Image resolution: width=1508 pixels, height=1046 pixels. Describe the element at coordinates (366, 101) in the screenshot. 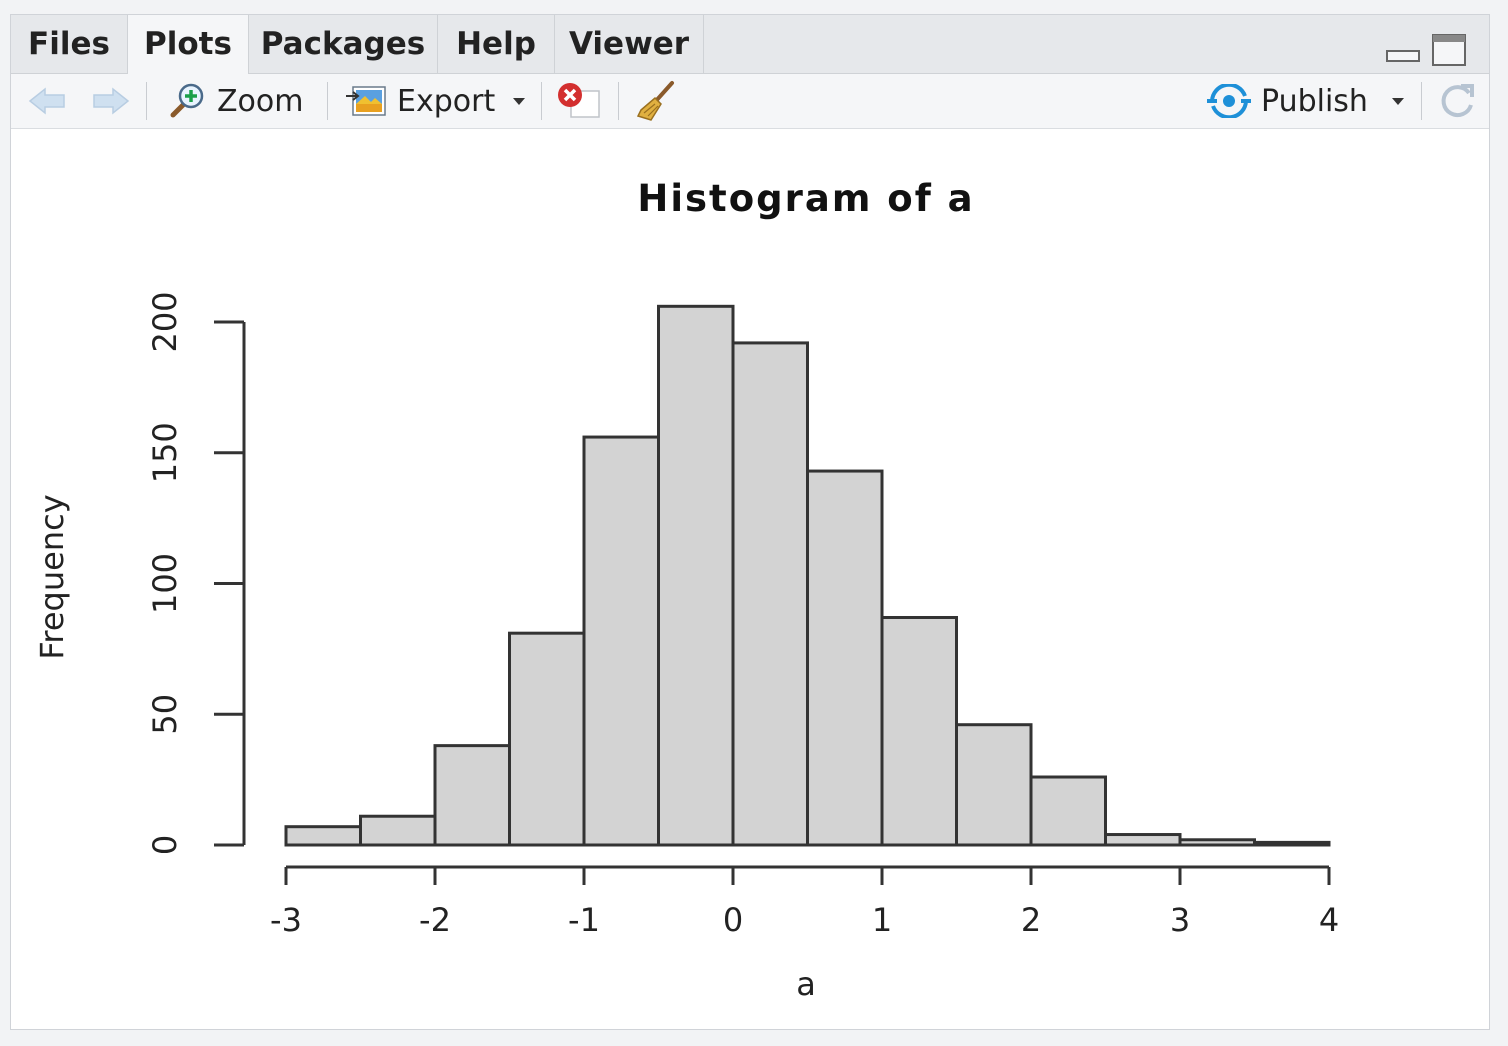

I see `export-image-icon` at that location.